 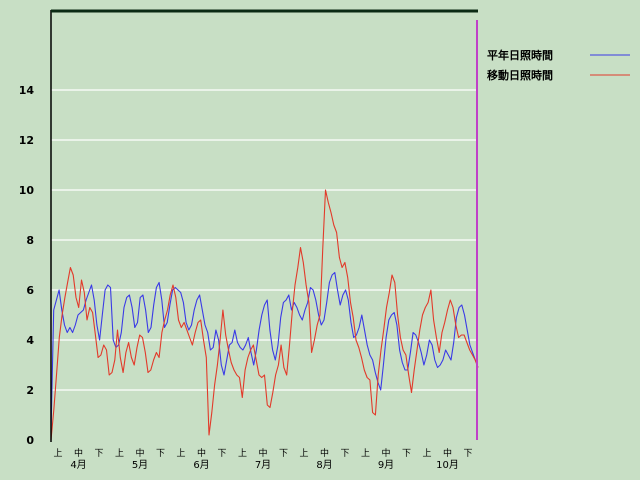 What do you see at coordinates (30, 290) in the screenshot?
I see `y-tick-label: 6` at bounding box center [30, 290].